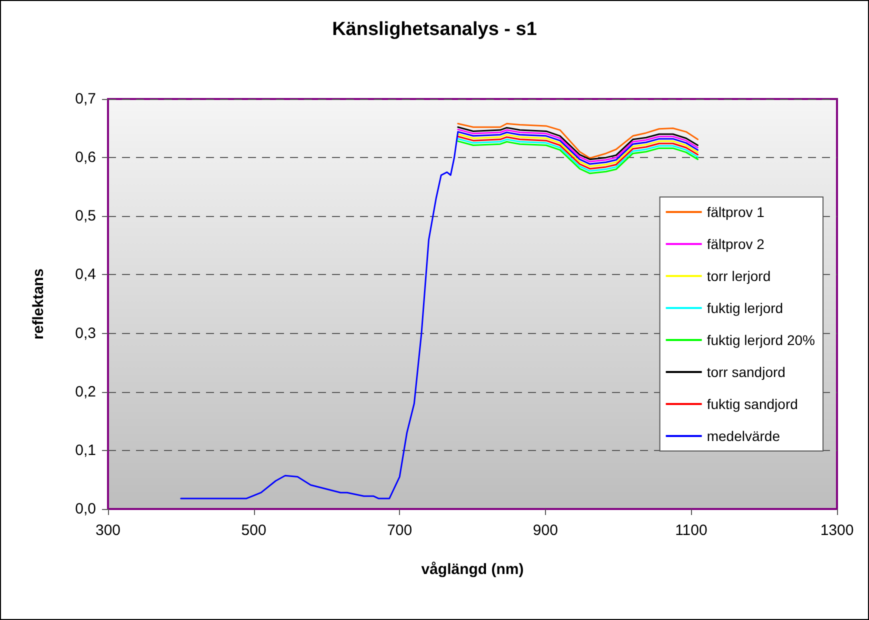  Describe the element at coordinates (85, 450) in the screenshot. I see `y-tick-label: 0,1` at that location.